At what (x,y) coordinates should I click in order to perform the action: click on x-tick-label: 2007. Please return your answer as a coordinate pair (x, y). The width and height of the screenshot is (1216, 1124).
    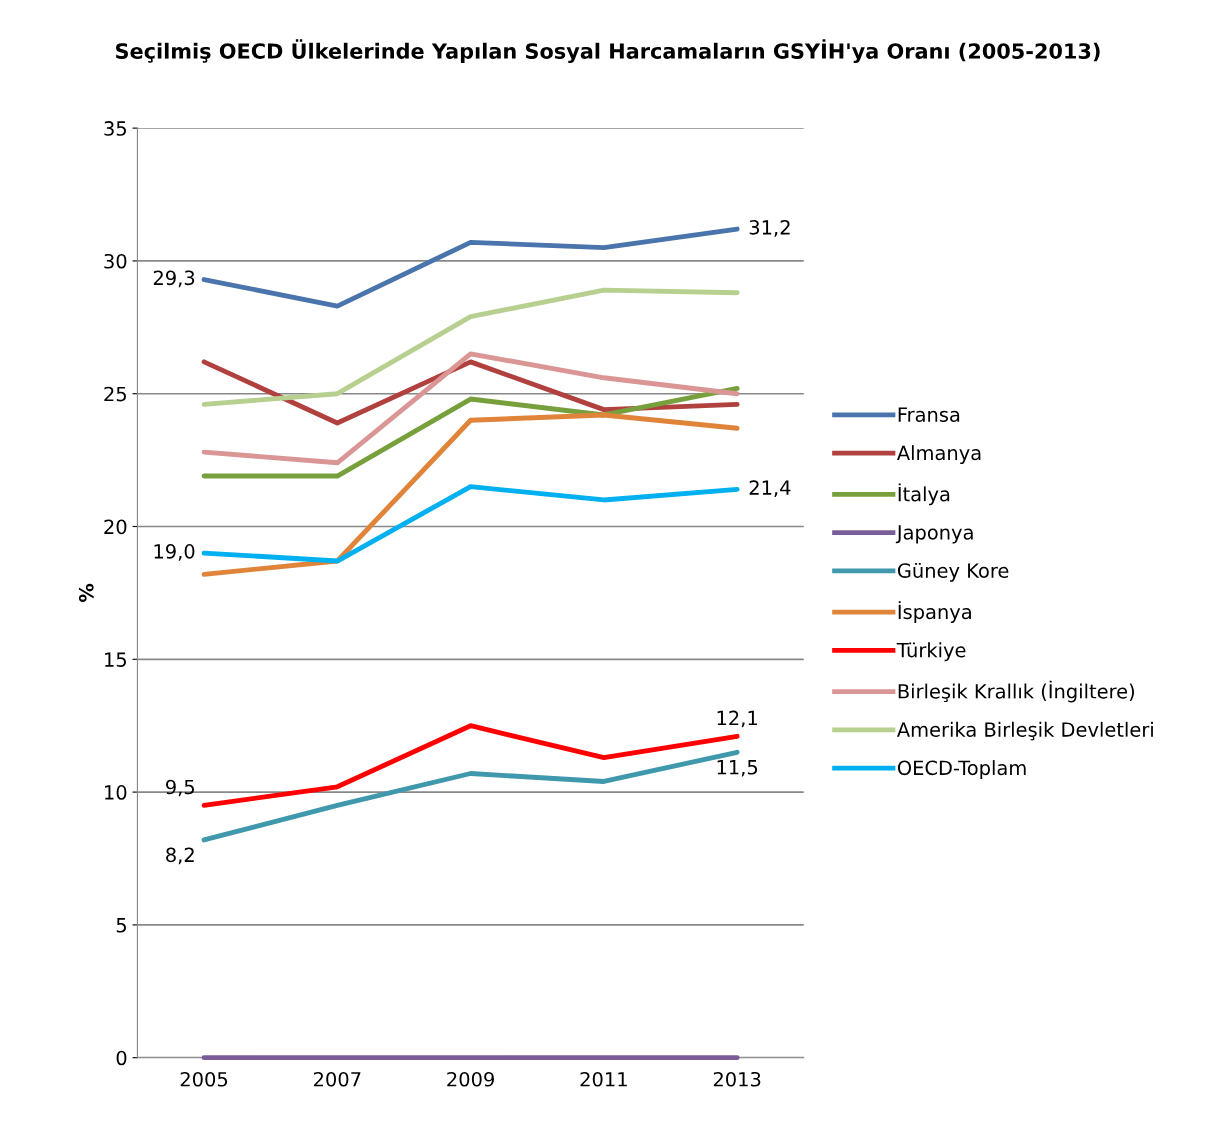
    Looking at the image, I should click on (337, 1079).